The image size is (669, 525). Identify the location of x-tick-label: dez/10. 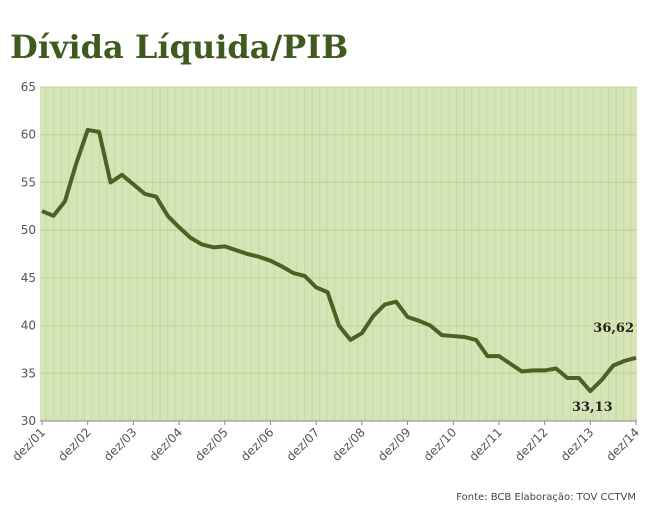
(440, 444).